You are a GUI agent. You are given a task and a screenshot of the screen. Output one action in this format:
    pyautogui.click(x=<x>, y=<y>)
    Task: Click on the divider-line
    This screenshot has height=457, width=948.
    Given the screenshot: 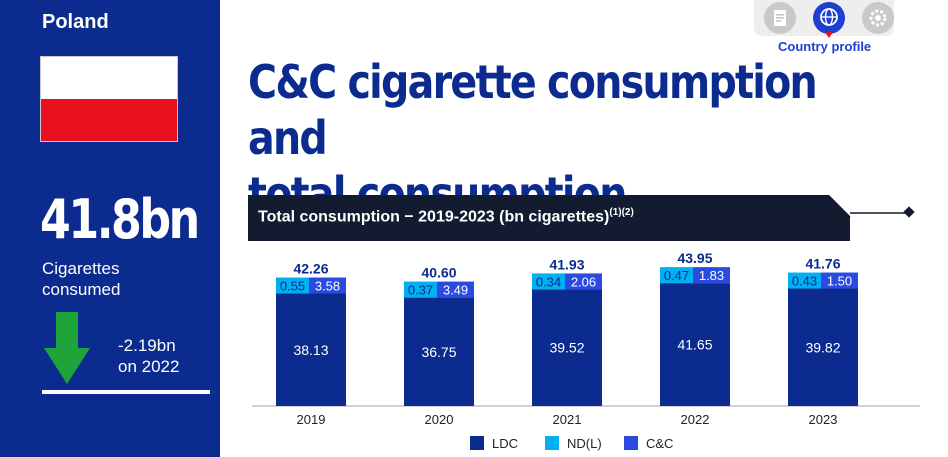 What is the action you would take?
    pyautogui.click(x=126, y=392)
    